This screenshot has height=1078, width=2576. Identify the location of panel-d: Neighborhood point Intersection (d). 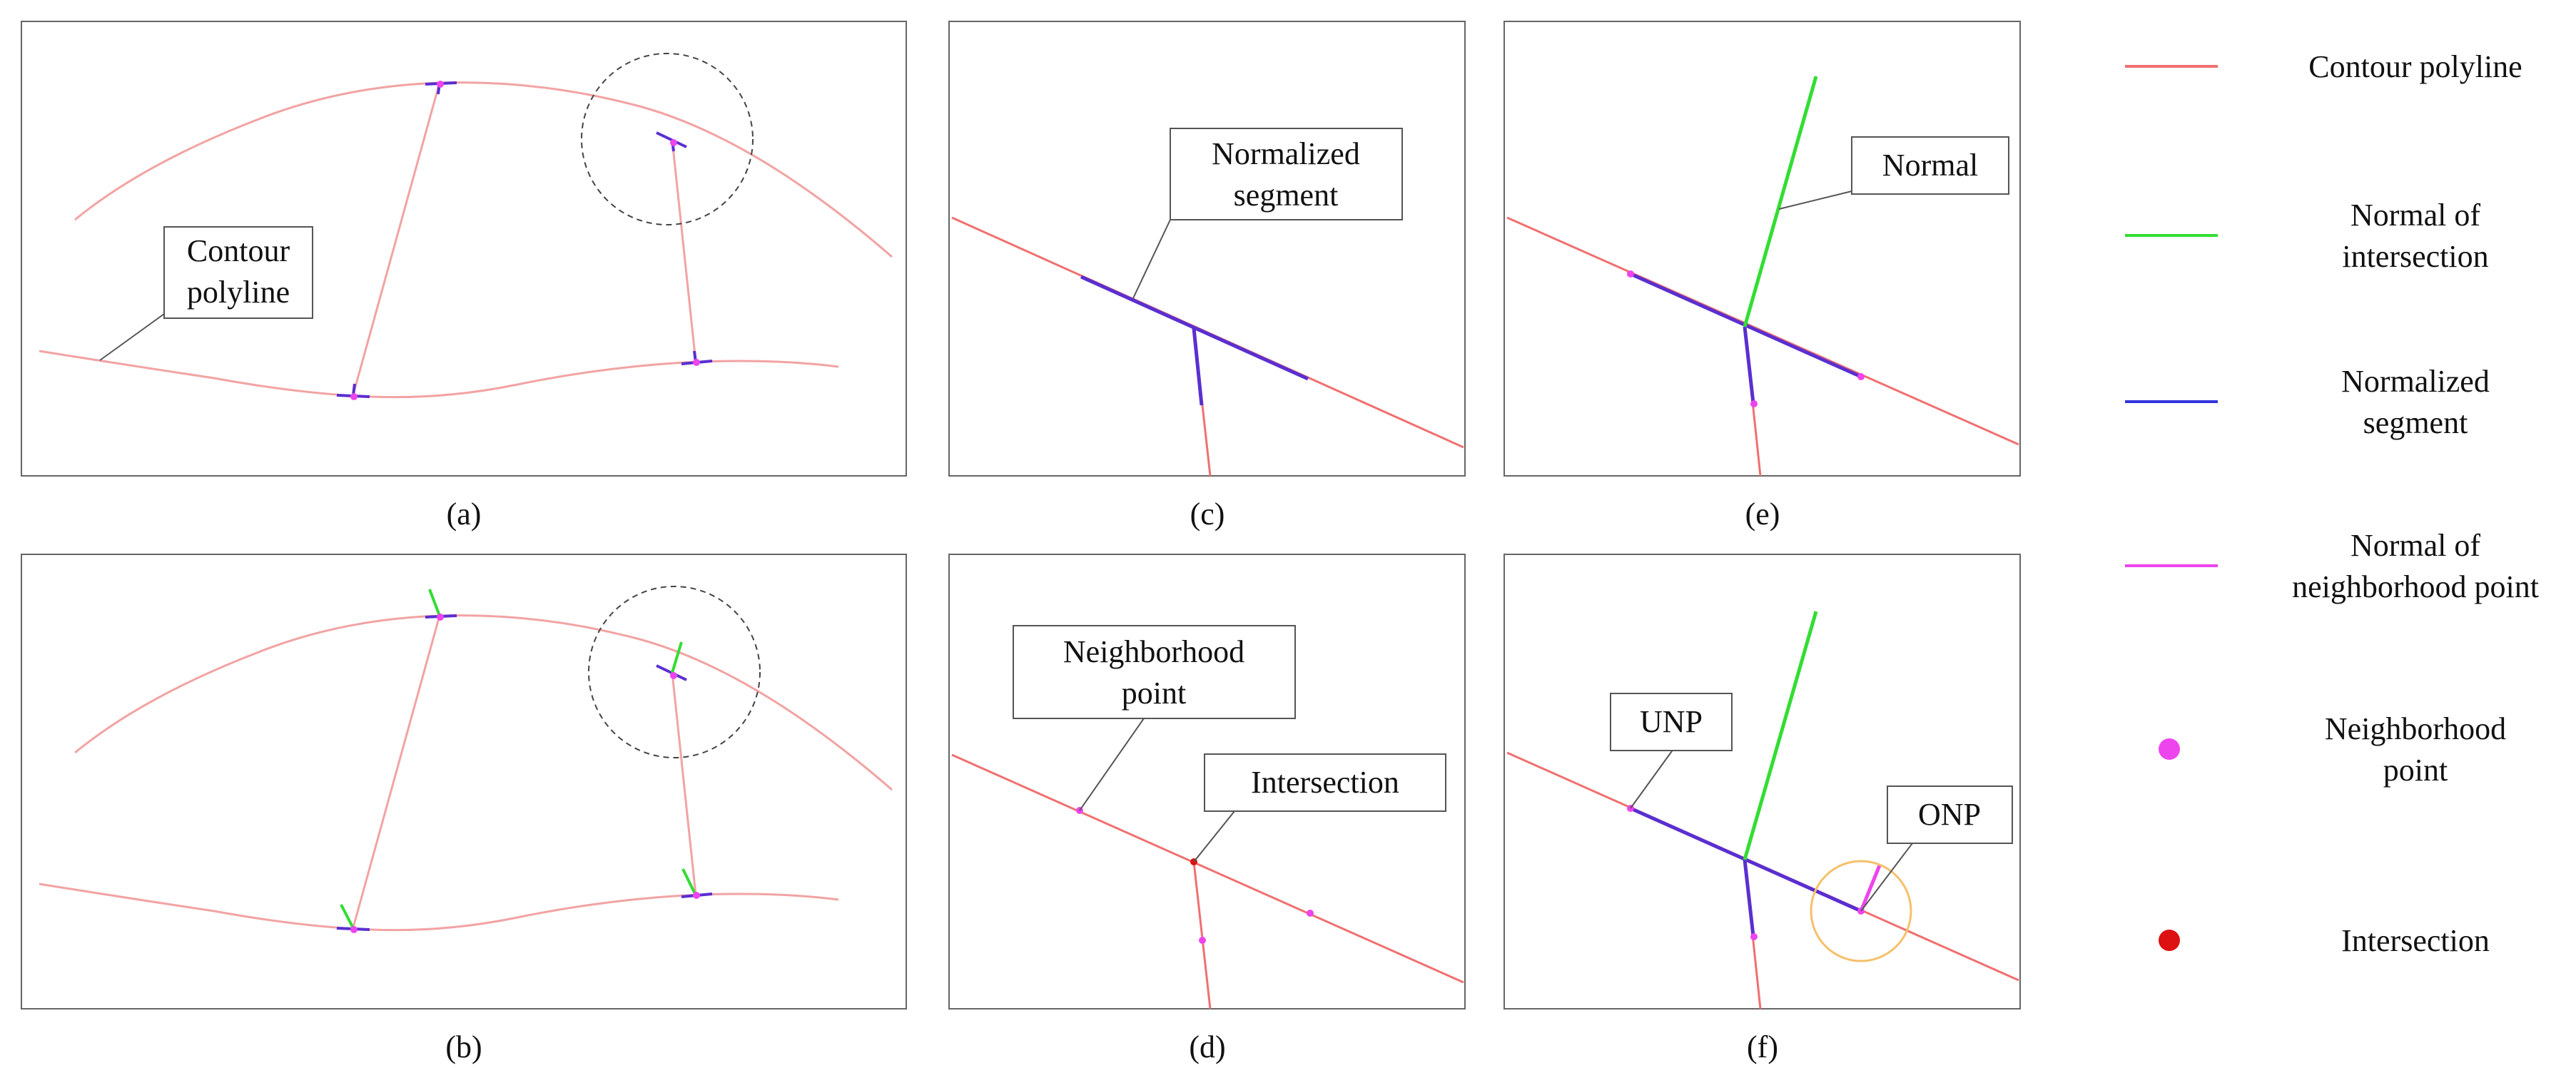
(1207, 809).